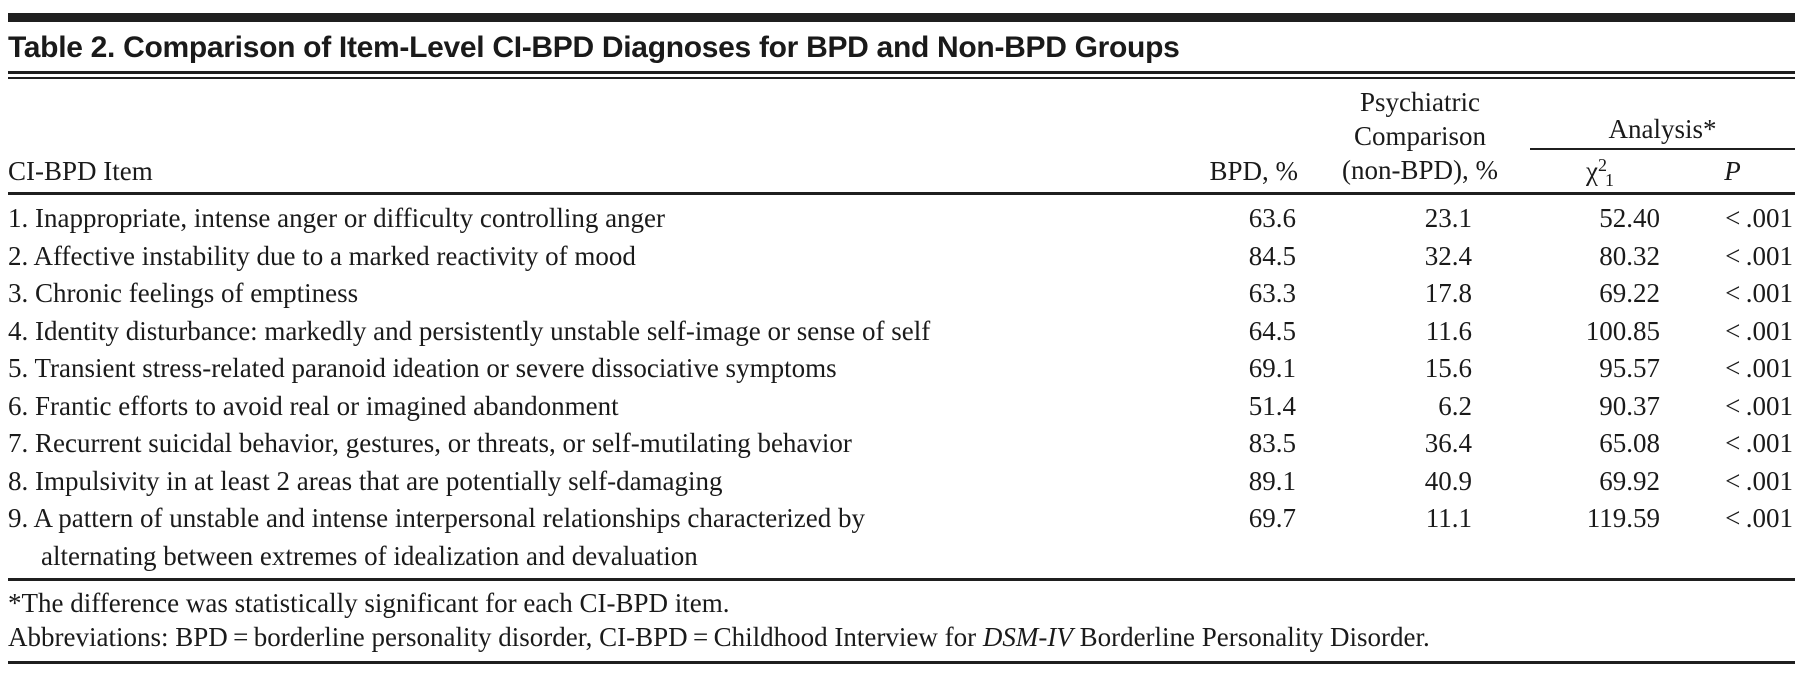 Image resolution: width=1803 pixels, height=693 pixels. What do you see at coordinates (1272, 368) in the screenshot?
I see `bpd-pct-cell: 69.1` at bounding box center [1272, 368].